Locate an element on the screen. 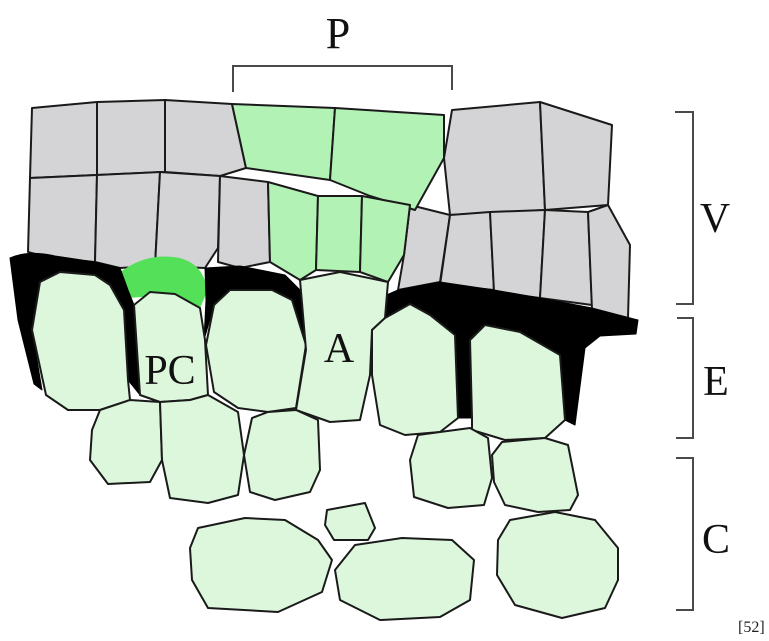 The image size is (769, 641). label-e: E is located at coordinates (716, 382).